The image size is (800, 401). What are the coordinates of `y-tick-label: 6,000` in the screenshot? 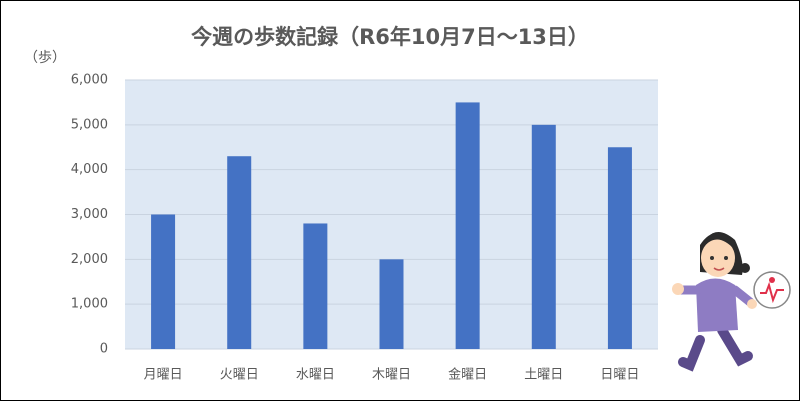 It's located at (89, 80).